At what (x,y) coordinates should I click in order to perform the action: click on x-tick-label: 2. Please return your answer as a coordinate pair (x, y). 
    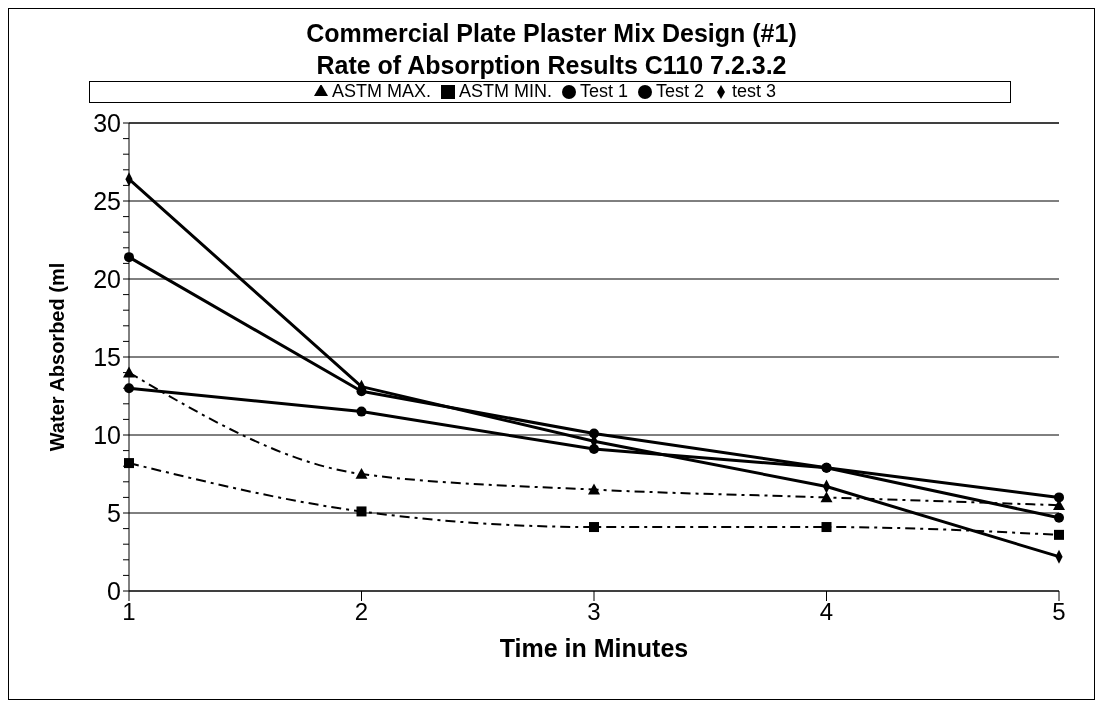
    Looking at the image, I should click on (361, 612).